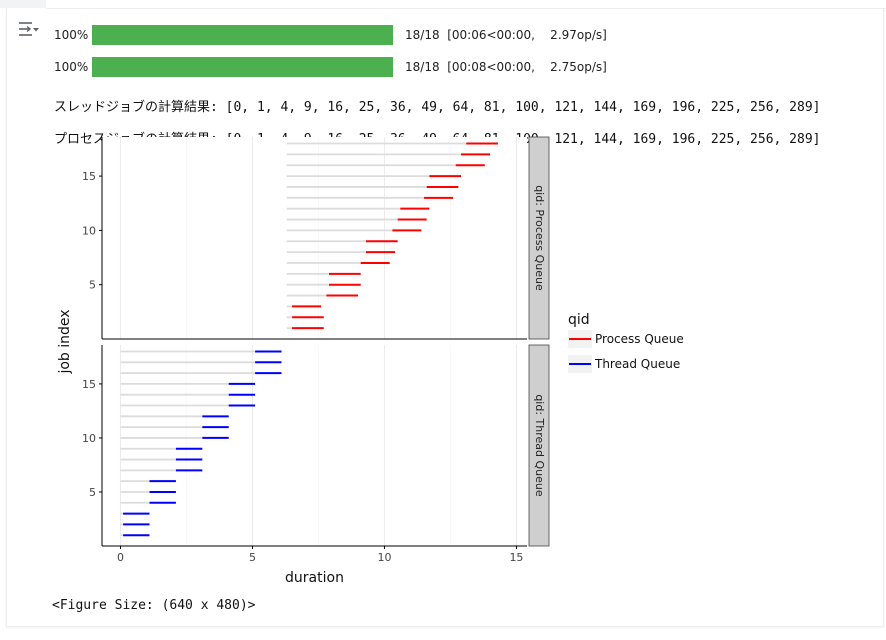  Describe the element at coordinates (516, 557) in the screenshot. I see `x-tick-label: 15` at that location.